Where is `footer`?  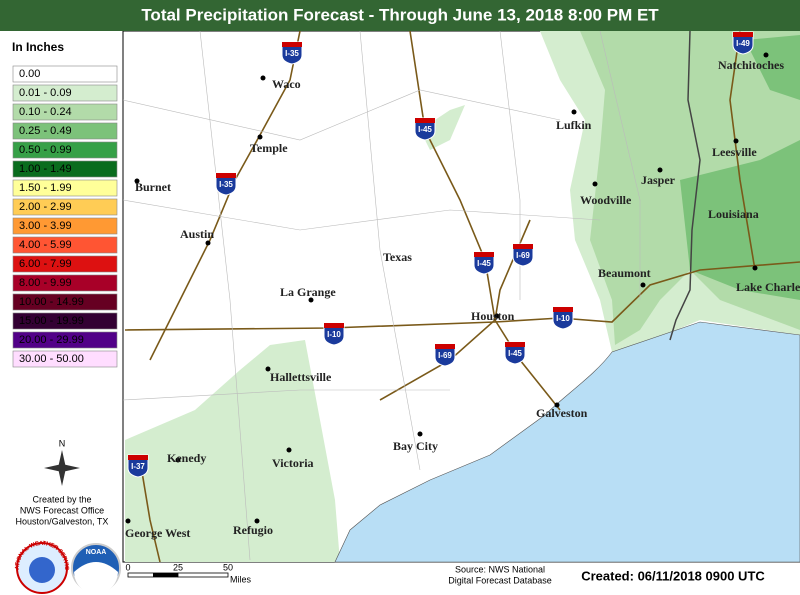 footer is located at coordinates (461, 579).